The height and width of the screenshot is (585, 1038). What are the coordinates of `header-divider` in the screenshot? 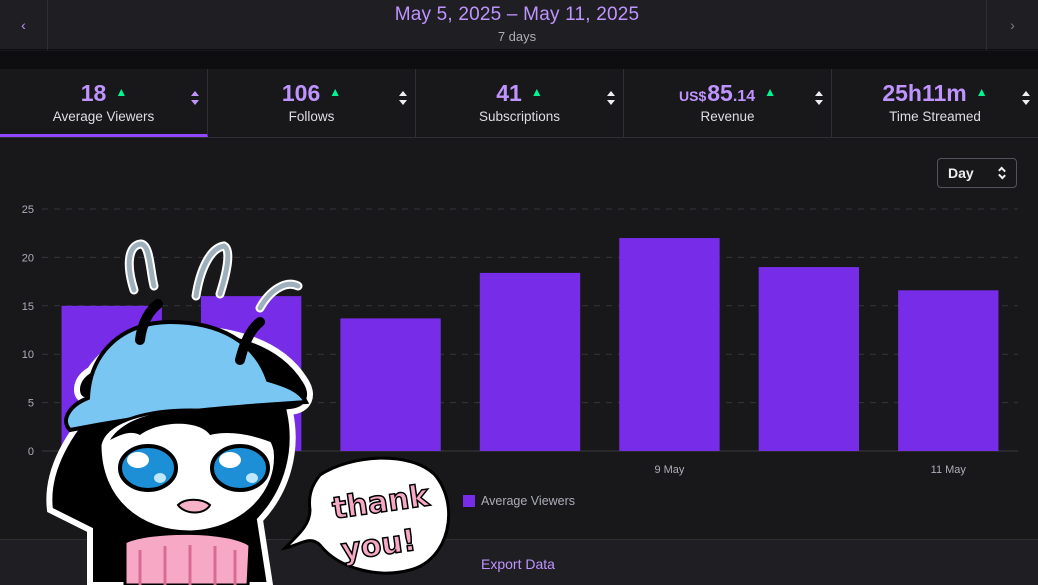 It's located at (519, 60).